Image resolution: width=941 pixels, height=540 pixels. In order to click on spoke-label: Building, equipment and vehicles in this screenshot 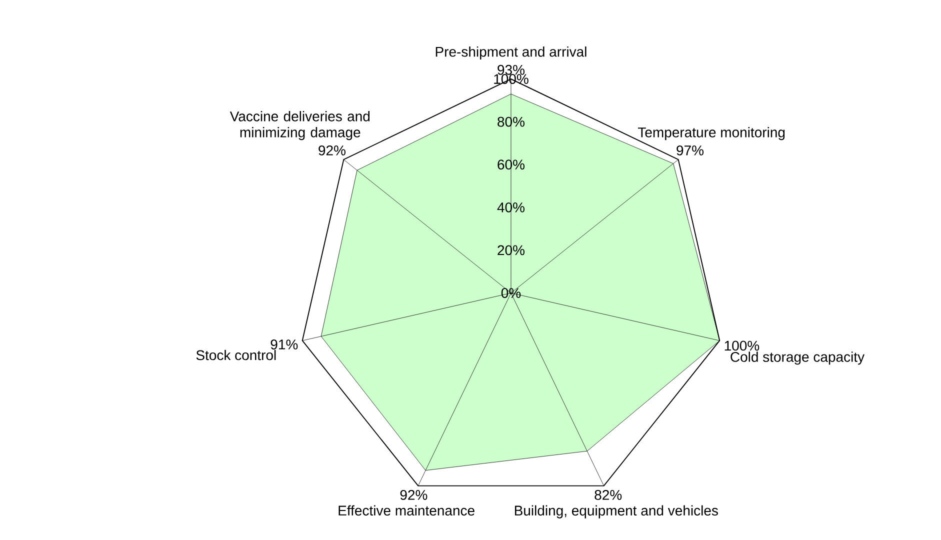, I will do `click(616, 511)`.